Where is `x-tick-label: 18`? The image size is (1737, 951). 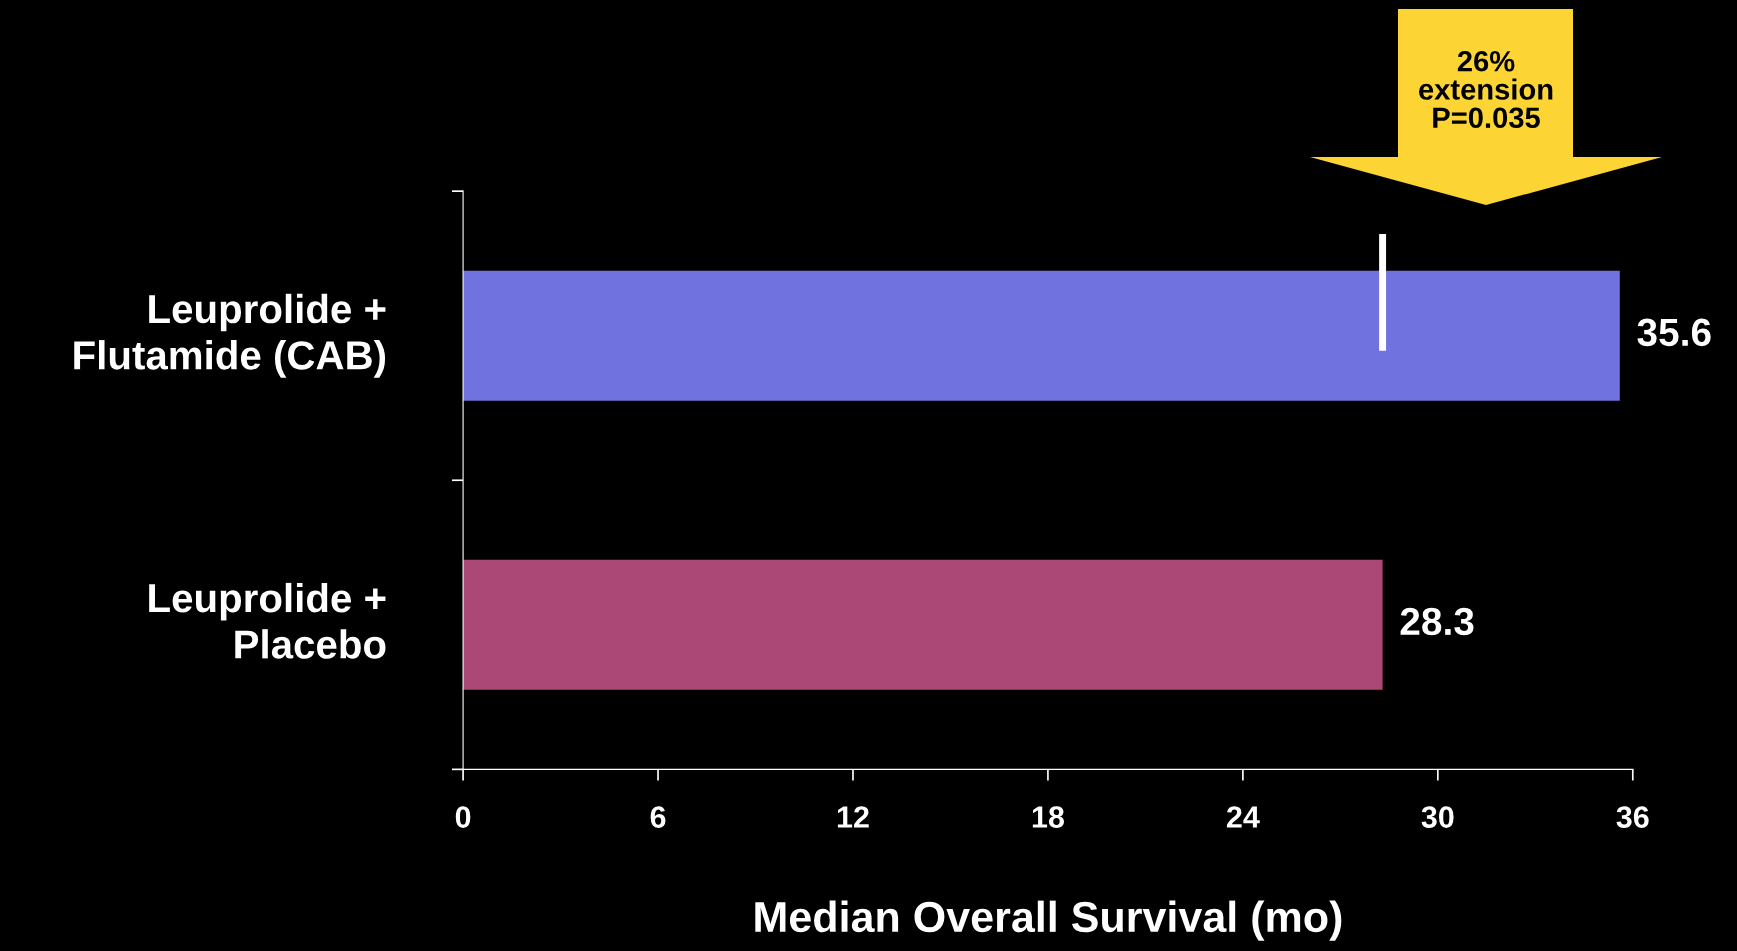 x-tick-label: 18 is located at coordinates (1048, 817).